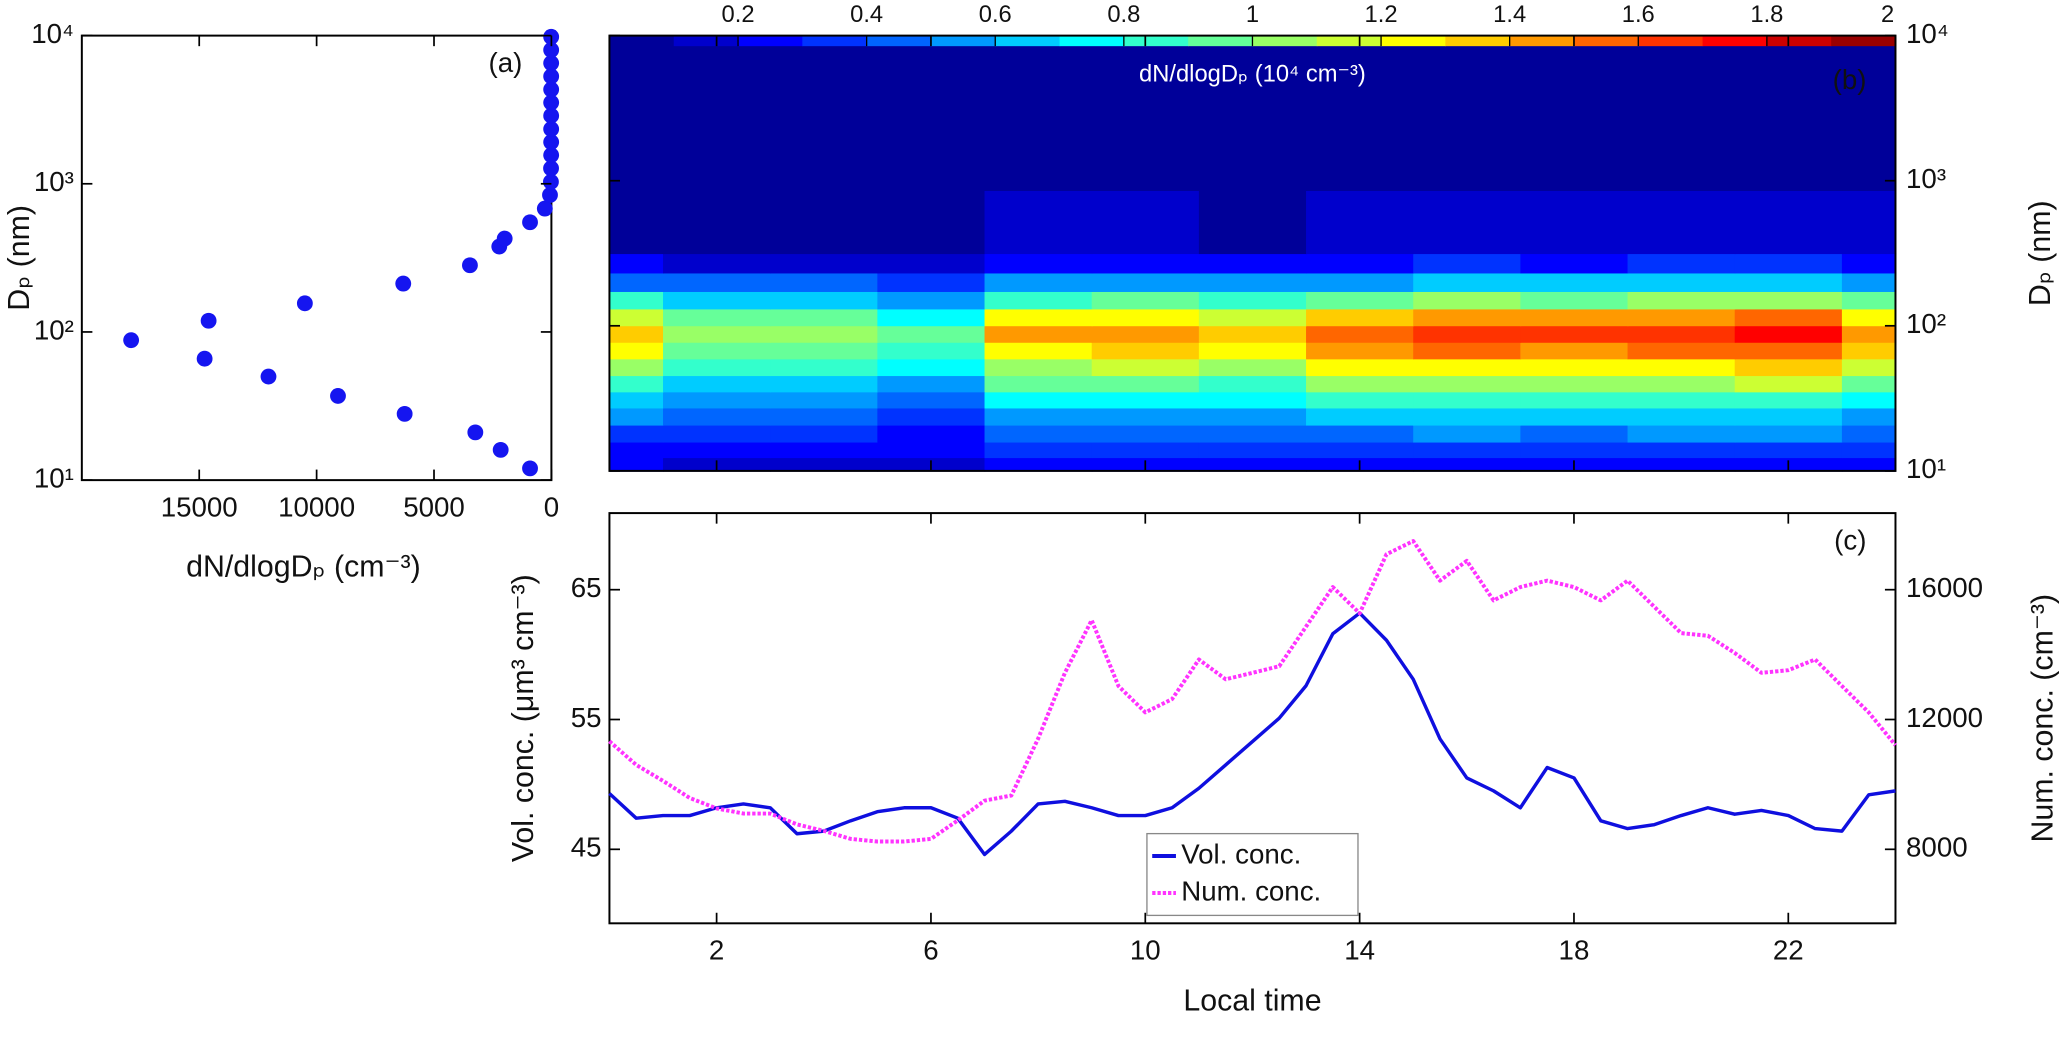 Image resolution: width=2067 pixels, height=1044 pixels. Describe the element at coordinates (866, 15) in the screenshot. I see `colorbar-tick-label: 0.4` at that location.